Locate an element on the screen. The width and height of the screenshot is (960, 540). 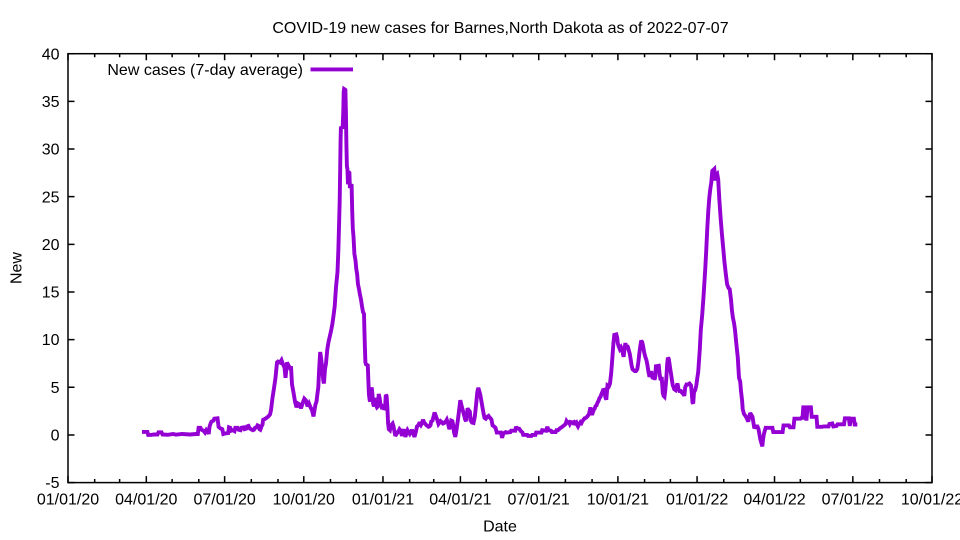
svg-text: 04/01/22 is located at coordinates (774, 499).